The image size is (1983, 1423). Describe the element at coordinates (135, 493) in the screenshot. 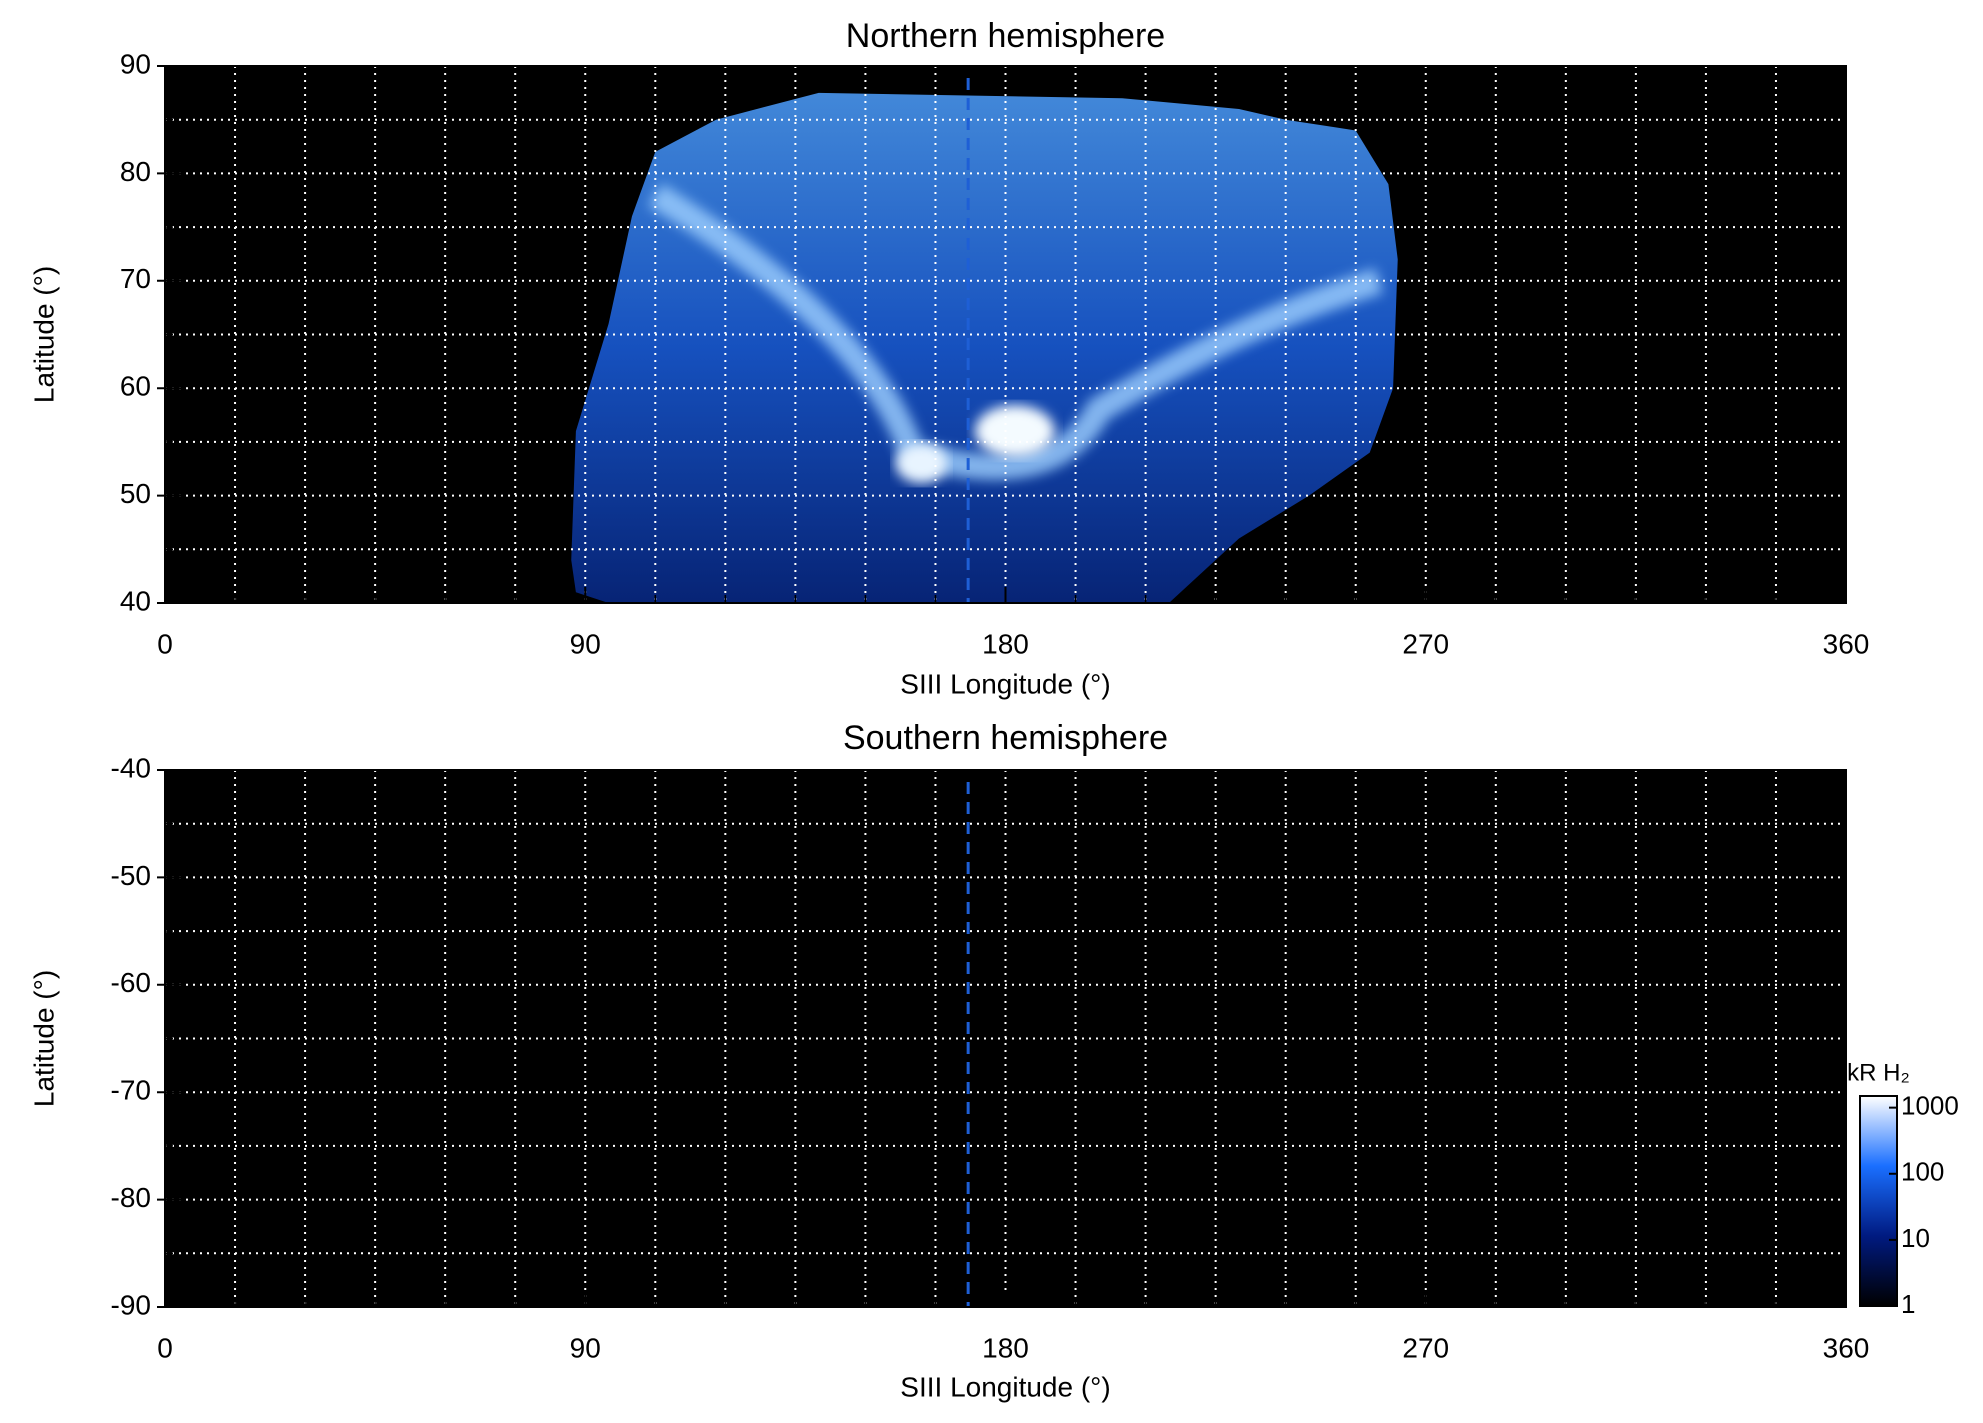

I see `y-tick-label: 50` at that location.